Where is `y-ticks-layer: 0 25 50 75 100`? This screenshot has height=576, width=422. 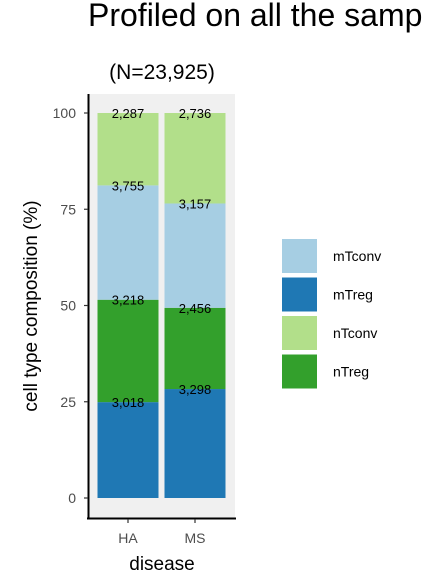
y-ticks-layer: 0 25 50 75 100 is located at coordinates (70, 305).